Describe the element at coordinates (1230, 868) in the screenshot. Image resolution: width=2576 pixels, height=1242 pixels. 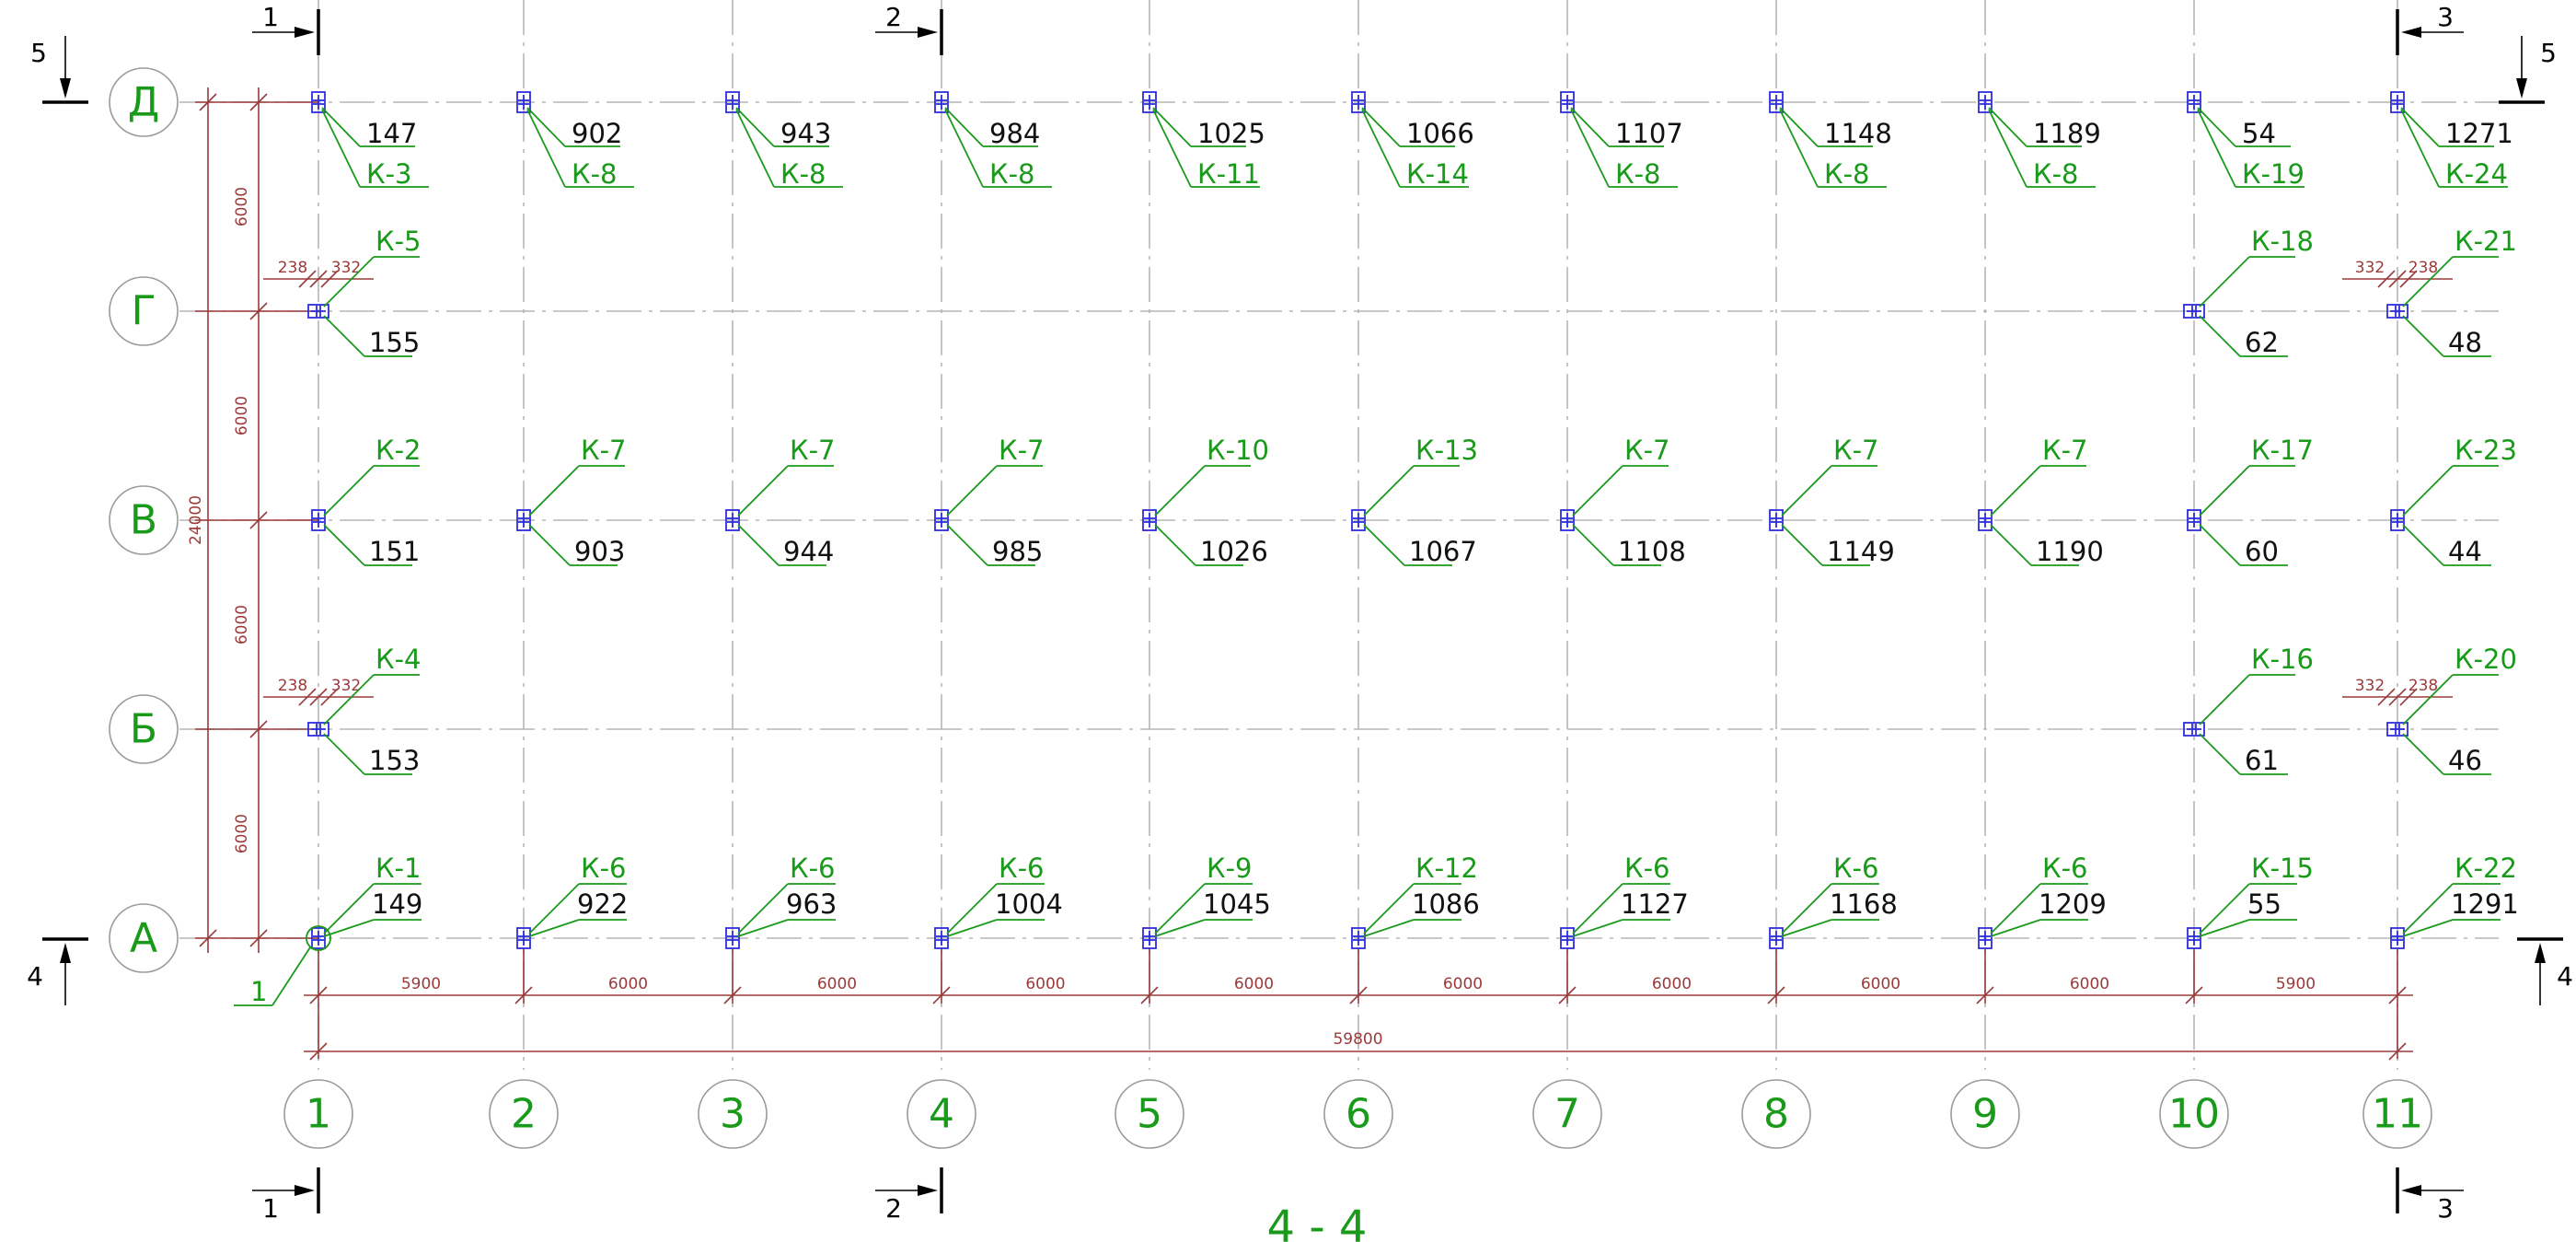
I see `column-mark-code: К-9` at that location.